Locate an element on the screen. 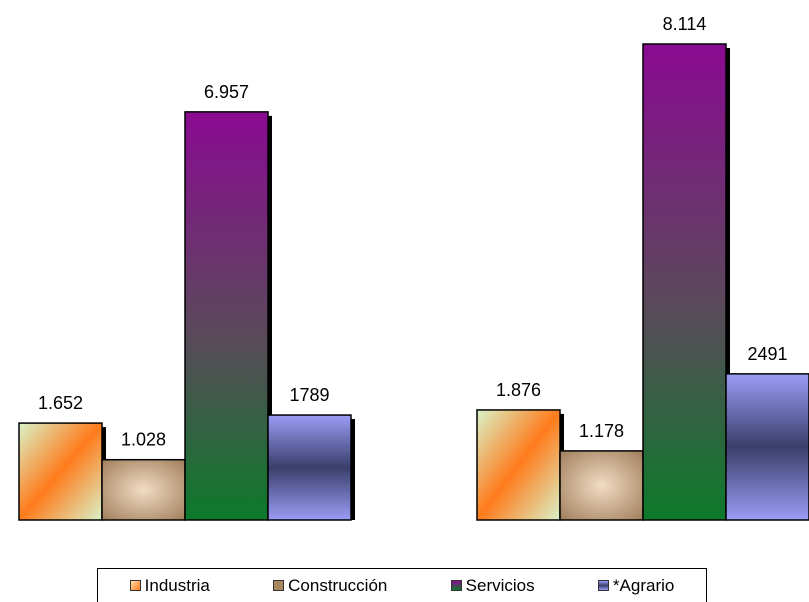 The width and height of the screenshot is (809, 602). legend-swatch-servicios is located at coordinates (456, 585).